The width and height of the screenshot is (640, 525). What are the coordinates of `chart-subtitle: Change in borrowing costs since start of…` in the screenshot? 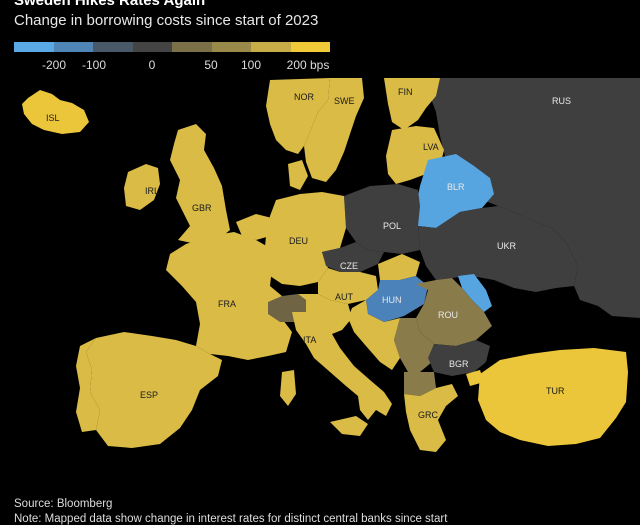 It's located at (166, 20).